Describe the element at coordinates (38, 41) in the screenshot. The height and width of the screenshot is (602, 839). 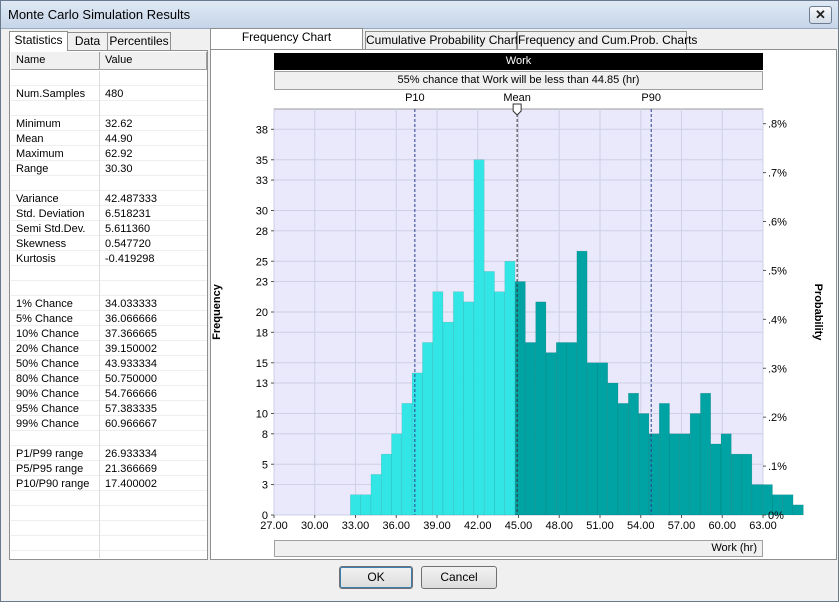
I see `tab-statistics: Statistics` at that location.